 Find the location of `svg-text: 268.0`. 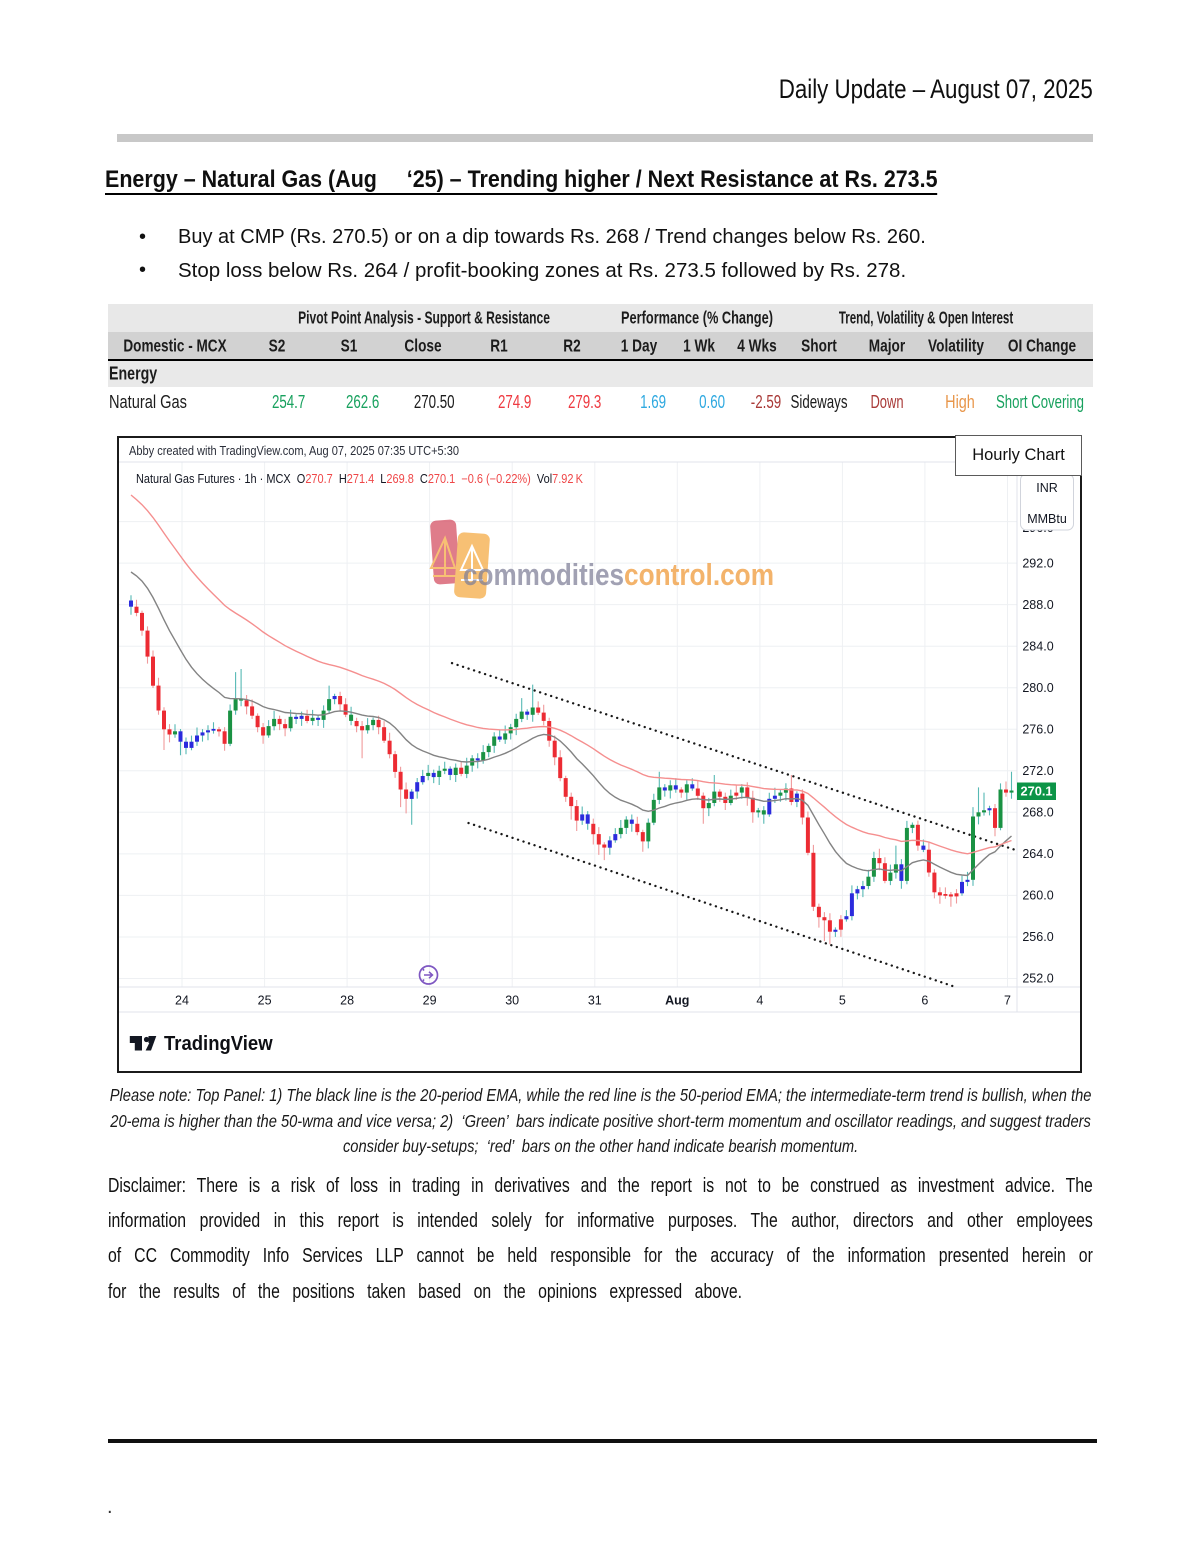

svg-text: 268.0 is located at coordinates (1037, 813).